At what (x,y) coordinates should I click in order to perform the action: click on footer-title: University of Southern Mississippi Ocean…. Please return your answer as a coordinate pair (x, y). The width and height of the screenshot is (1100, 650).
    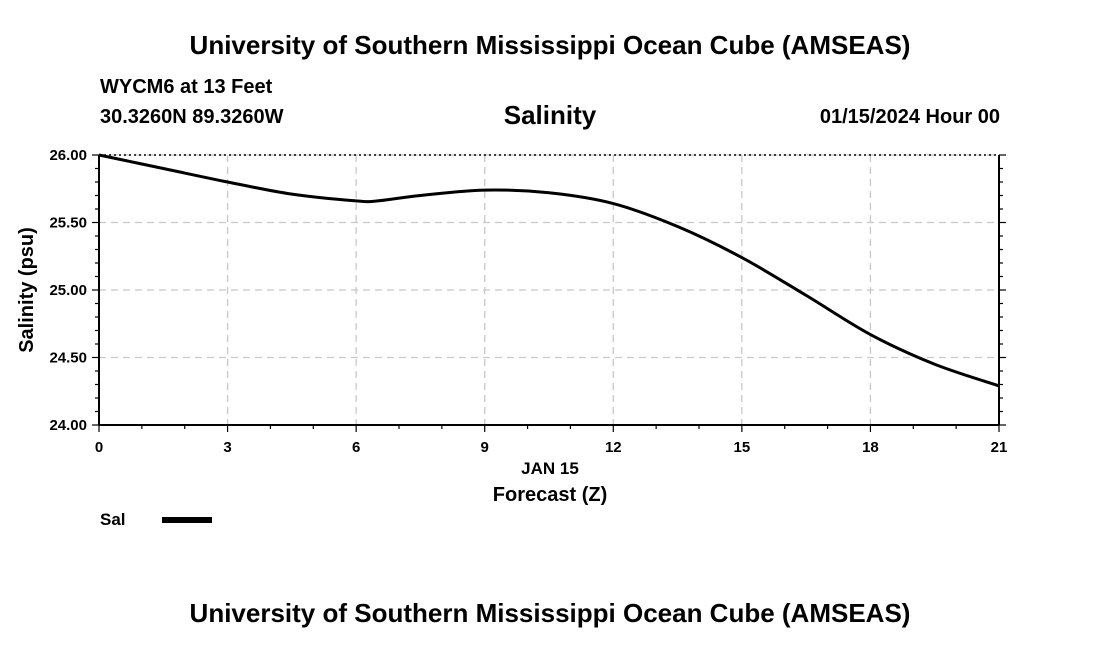
    Looking at the image, I should click on (550, 613).